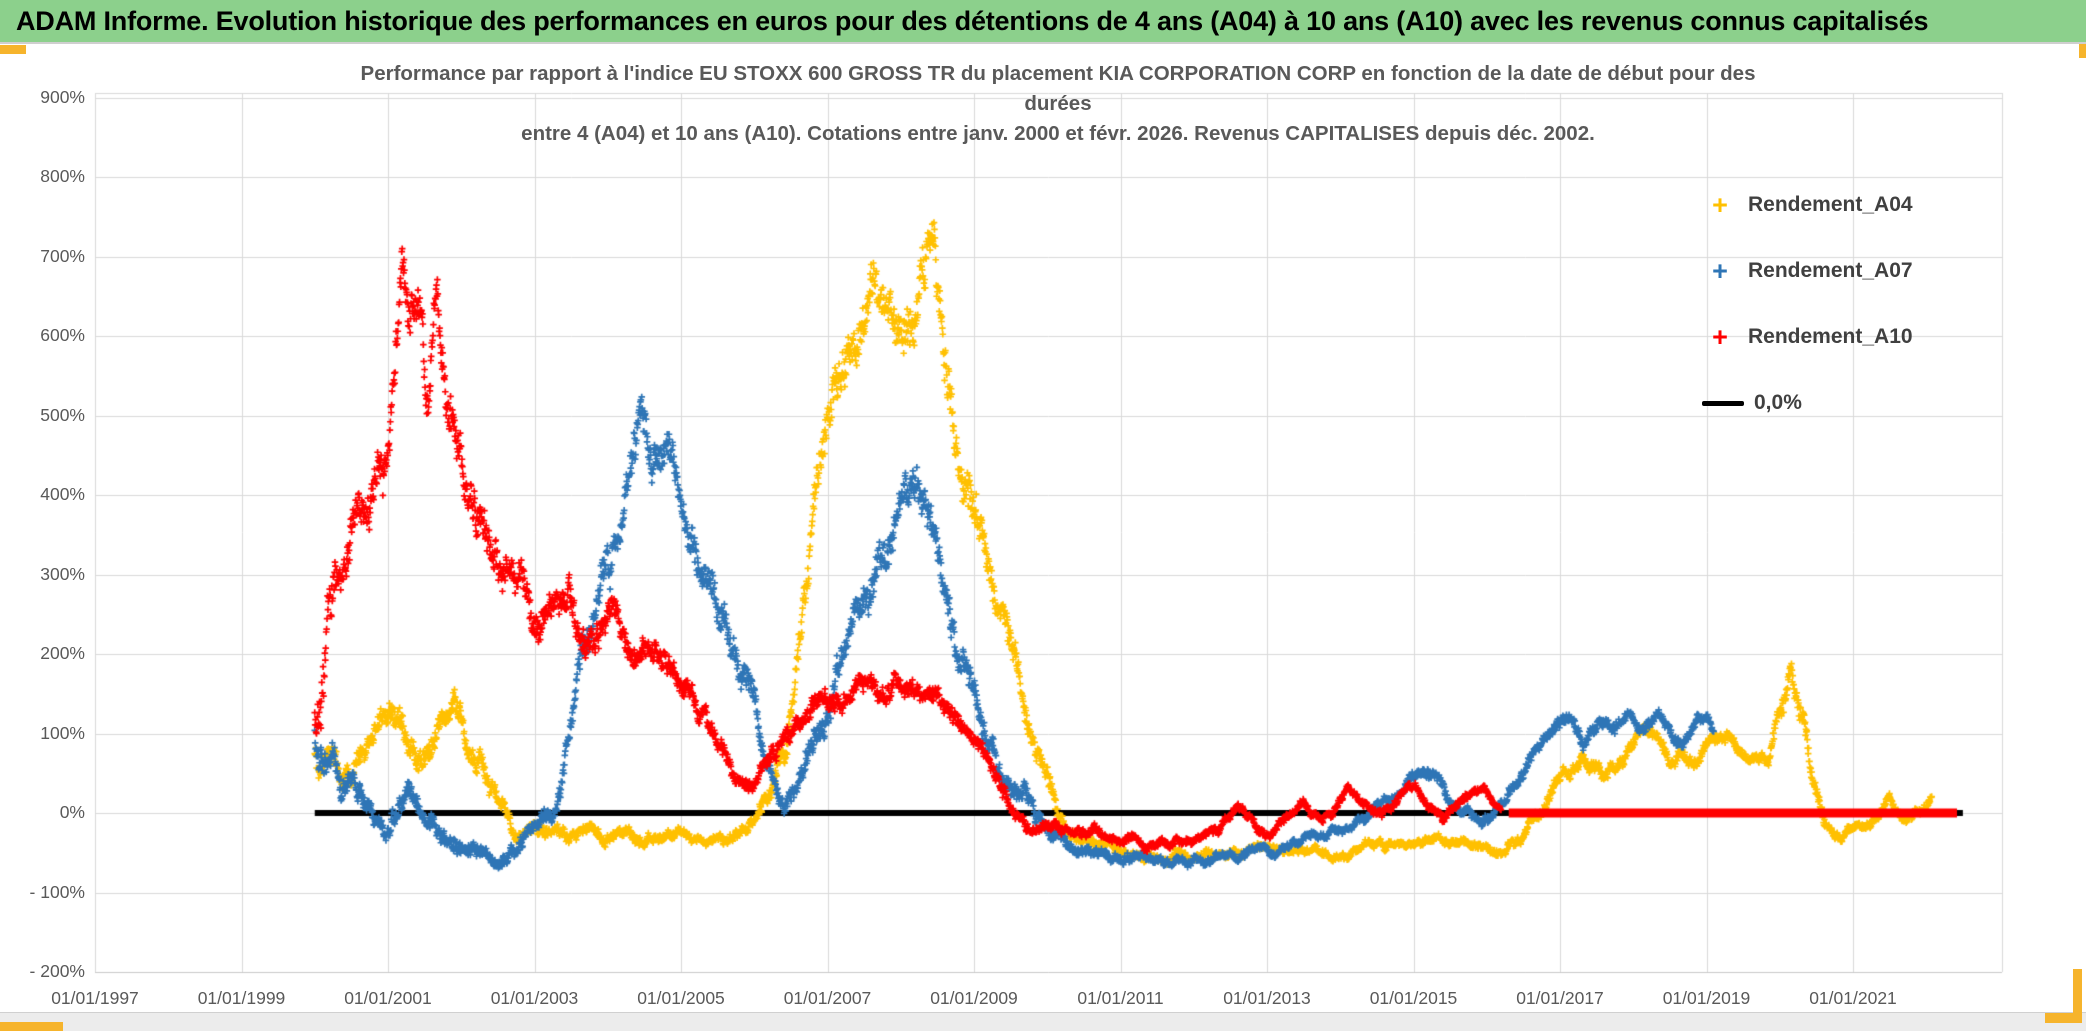 This screenshot has width=2086, height=1031. I want to click on x-tick-label: 01/01/2007, so click(827, 998).